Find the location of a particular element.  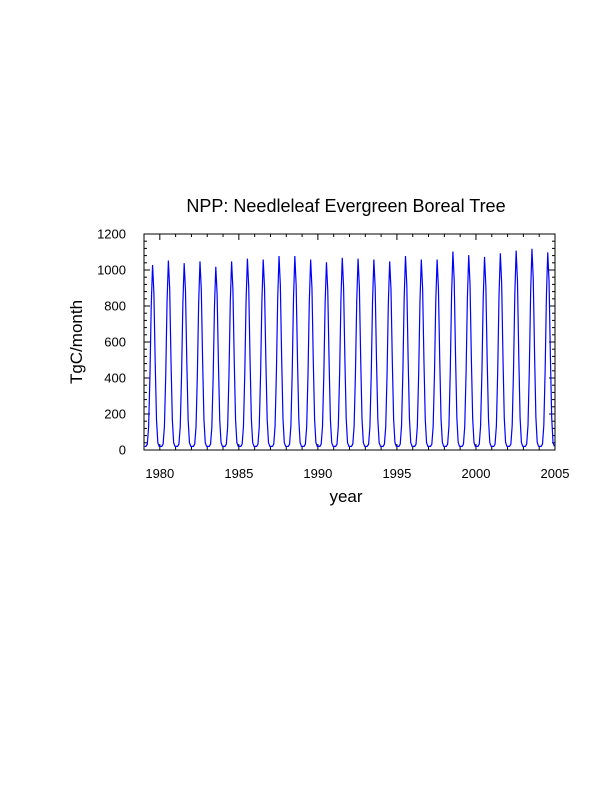

chart-title: NPP: Needleleaf Evergreen Boreal Tree is located at coordinates (345, 206).